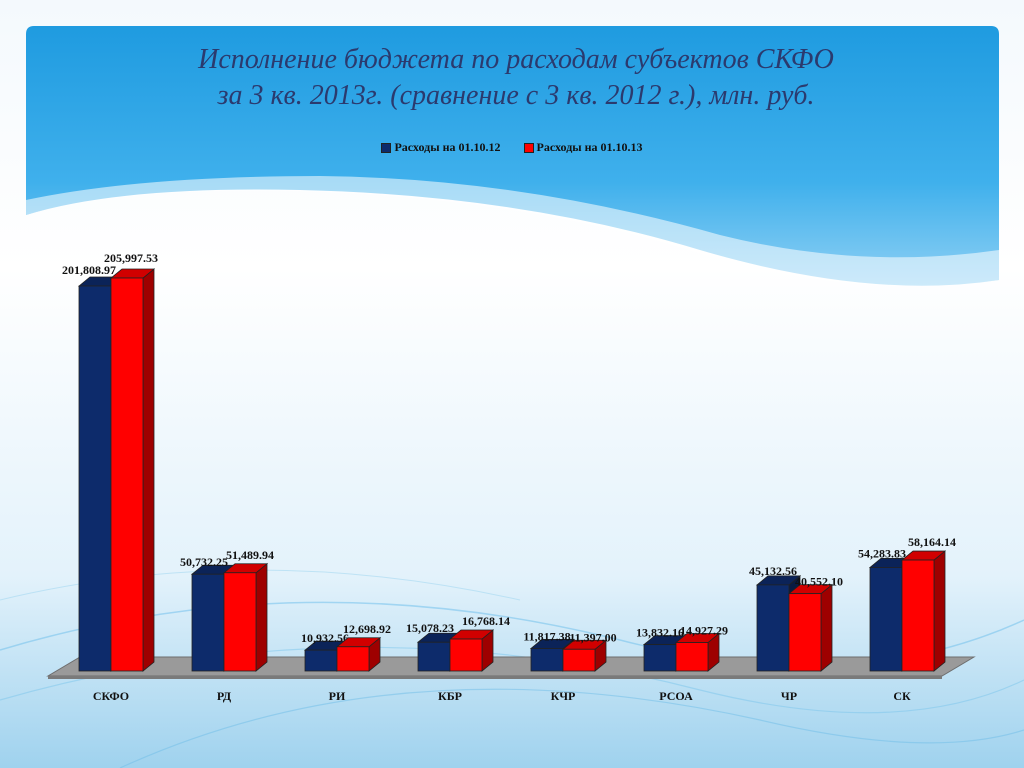  I want to click on legend-swatch-2012, so click(386, 148).